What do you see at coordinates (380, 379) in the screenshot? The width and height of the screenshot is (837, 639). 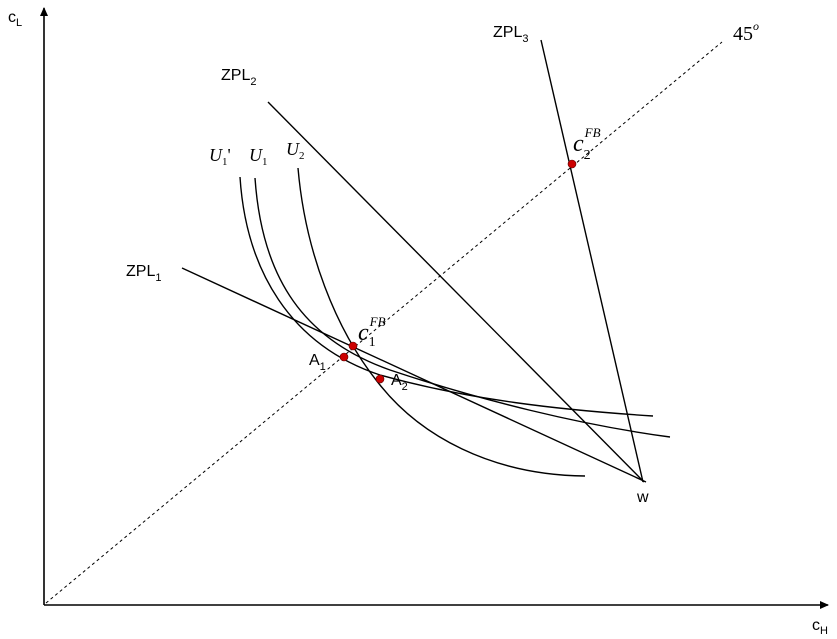 I see `a2-point` at bounding box center [380, 379].